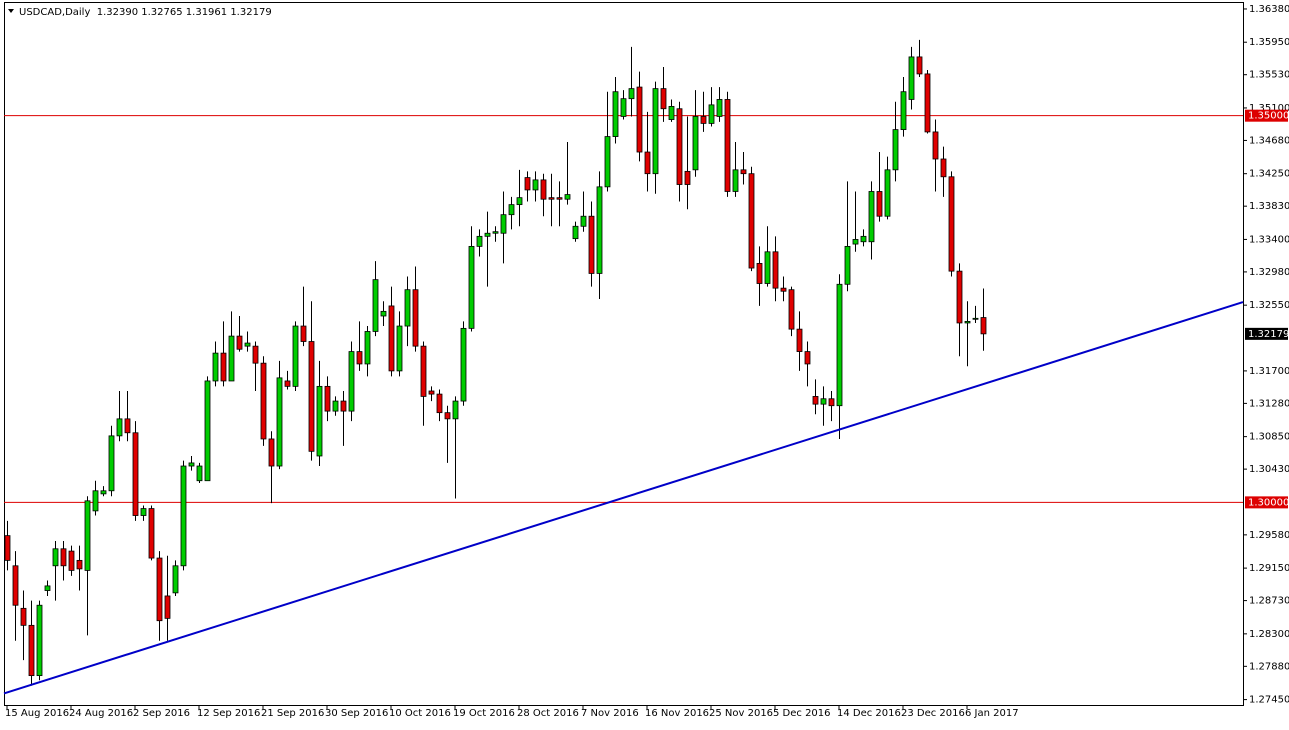 The image size is (1289, 730). Describe the element at coordinates (1269, 272) in the screenshot. I see `y-tick-label: 1.32980` at that location.